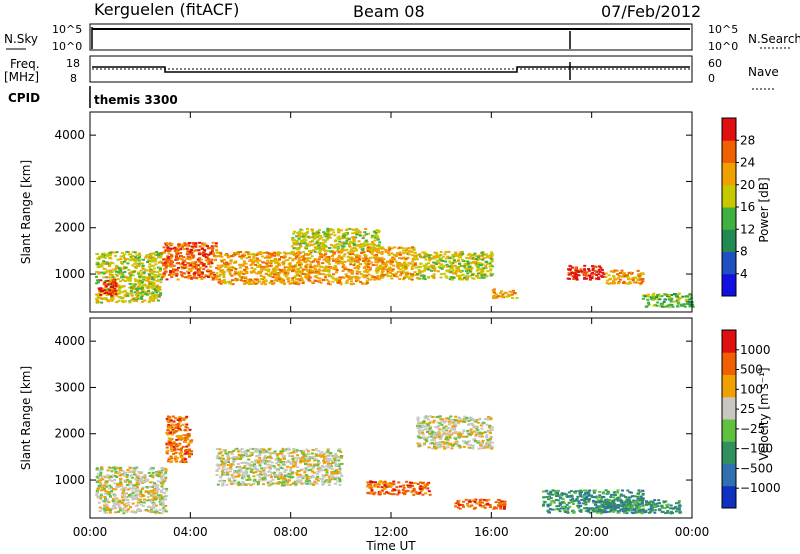 Image resolution: width=800 pixels, height=554 pixels. What do you see at coordinates (391, 72) in the screenshot?
I see `freq-strip: Freq. [MHz] 18 8 60 0 Nave` at bounding box center [391, 72].